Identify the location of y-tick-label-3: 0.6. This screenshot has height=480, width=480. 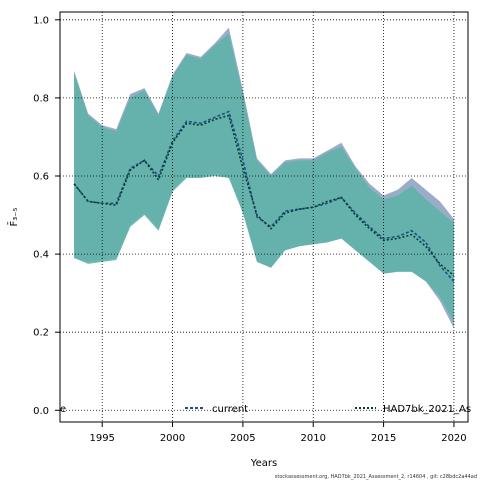
(41, 177).